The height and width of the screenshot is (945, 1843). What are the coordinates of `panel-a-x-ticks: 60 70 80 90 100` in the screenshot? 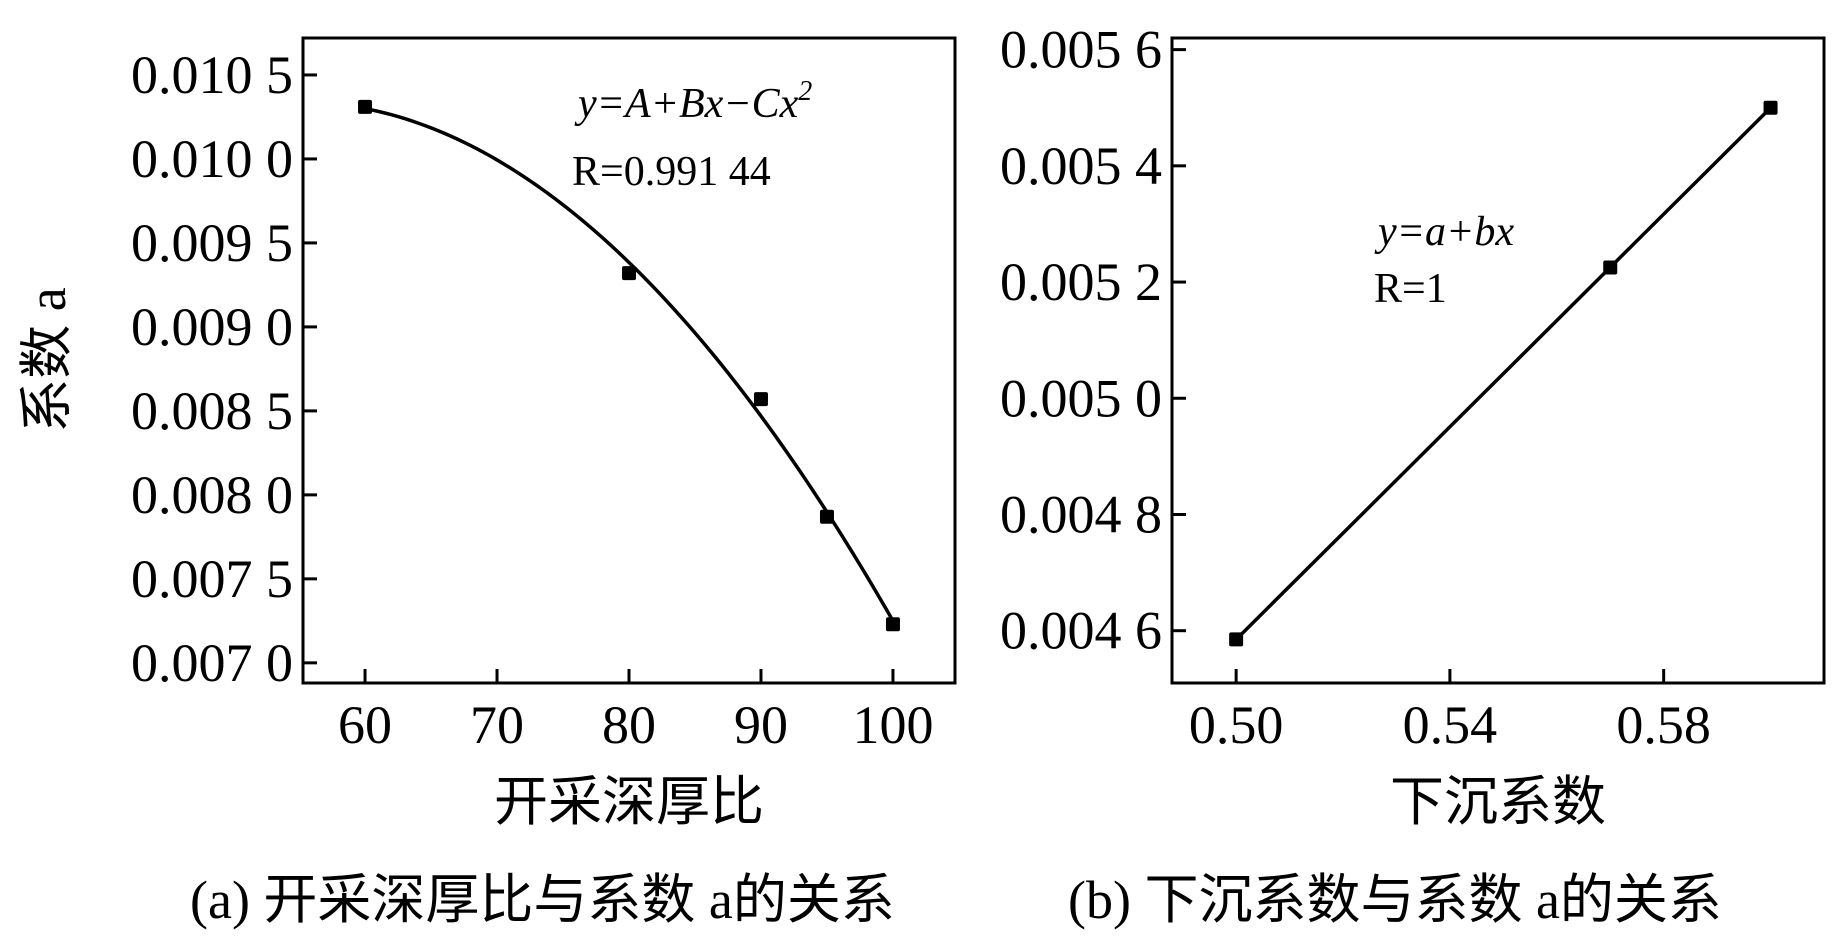 It's located at (635, 712).